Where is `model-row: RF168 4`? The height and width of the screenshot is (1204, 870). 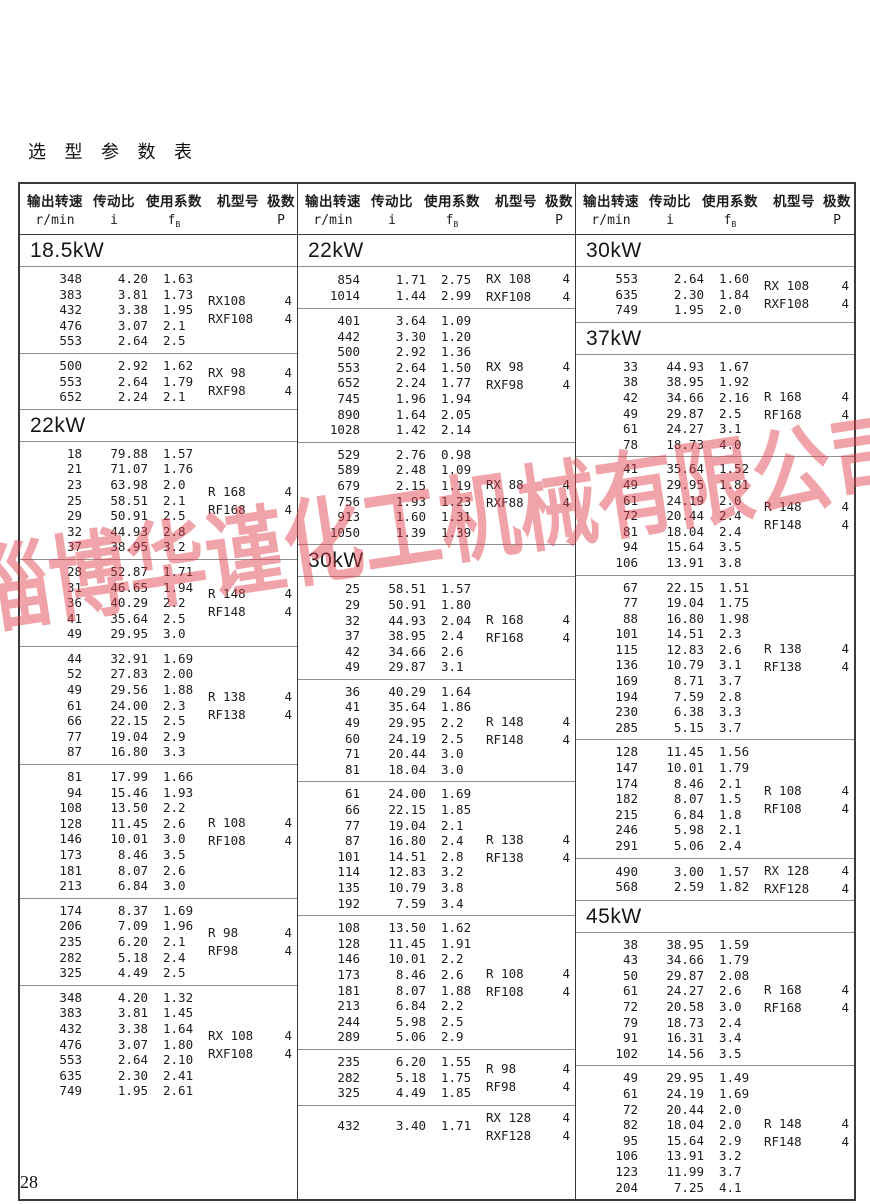 model-row: RF168 4 is located at coordinates (806, 1007).